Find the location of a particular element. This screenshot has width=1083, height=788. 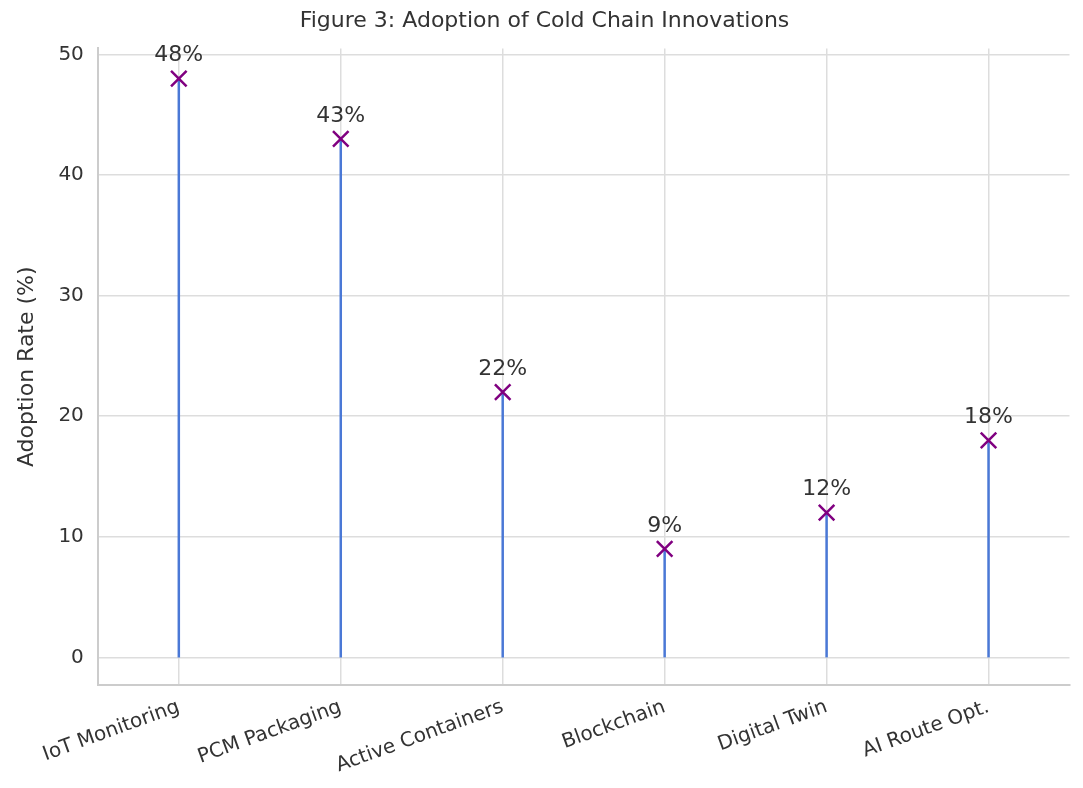

data-label: 22% is located at coordinates (503, 367).